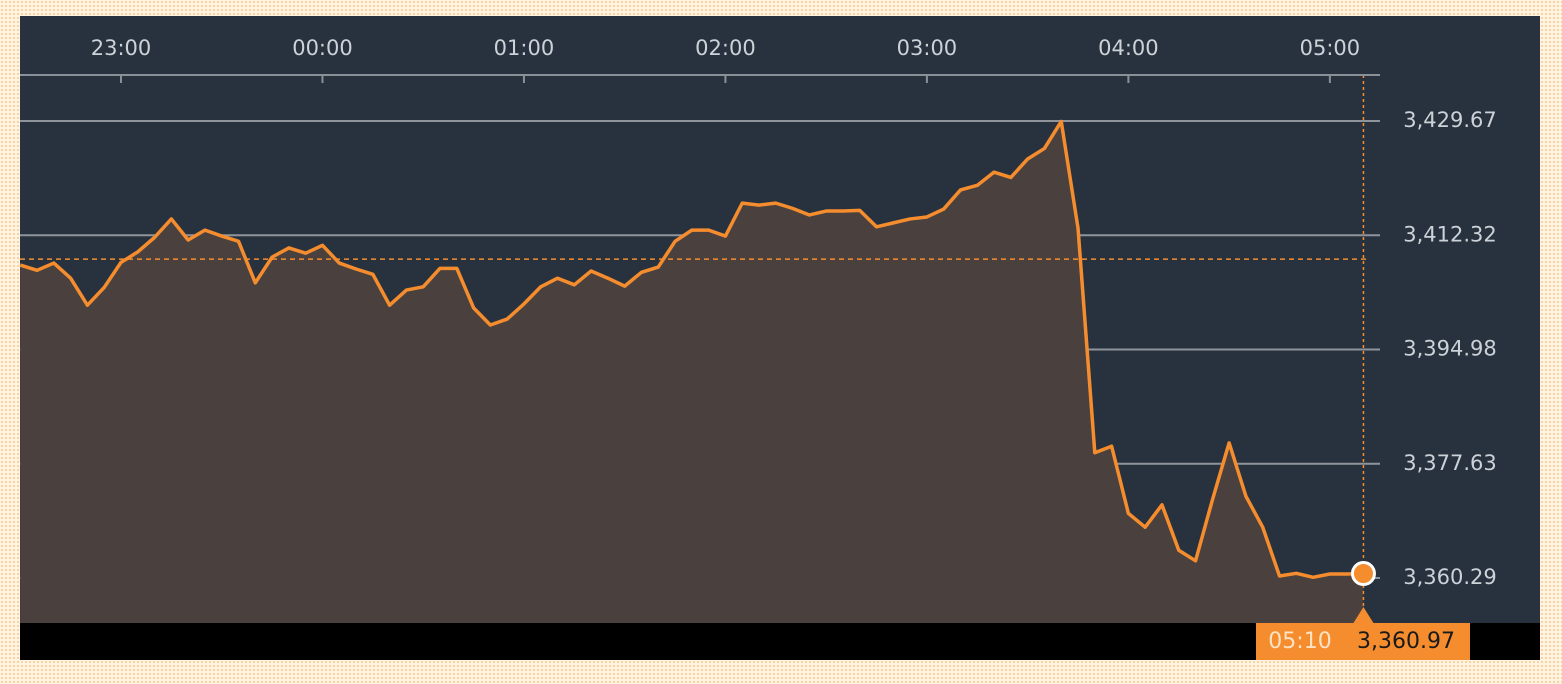 This screenshot has height=684, width=1562. What do you see at coordinates (1450, 120) in the screenshot?
I see `y-tick-label: 3,429.67` at bounding box center [1450, 120].